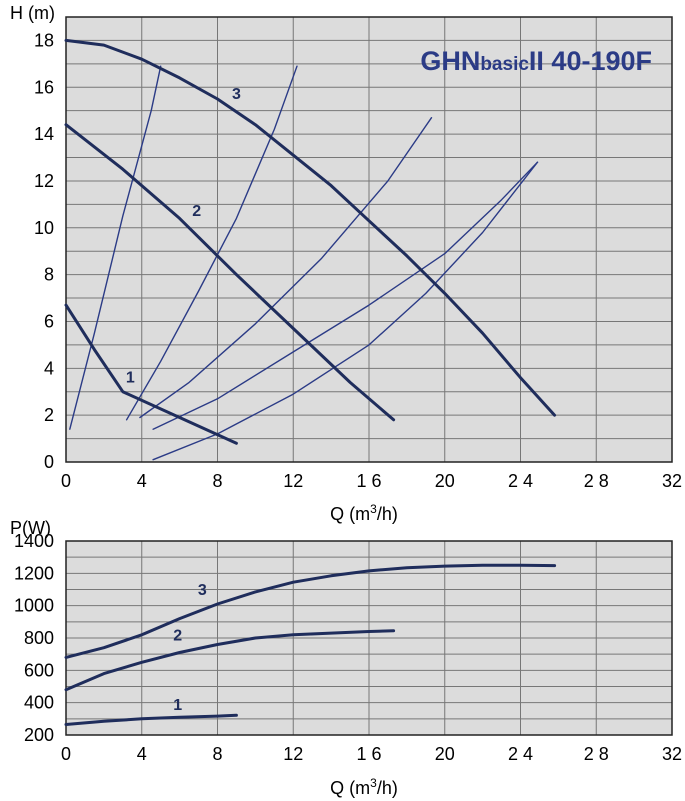  Describe the element at coordinates (44, 40) in the screenshot. I see `head-y-tick-label: 18` at that location.